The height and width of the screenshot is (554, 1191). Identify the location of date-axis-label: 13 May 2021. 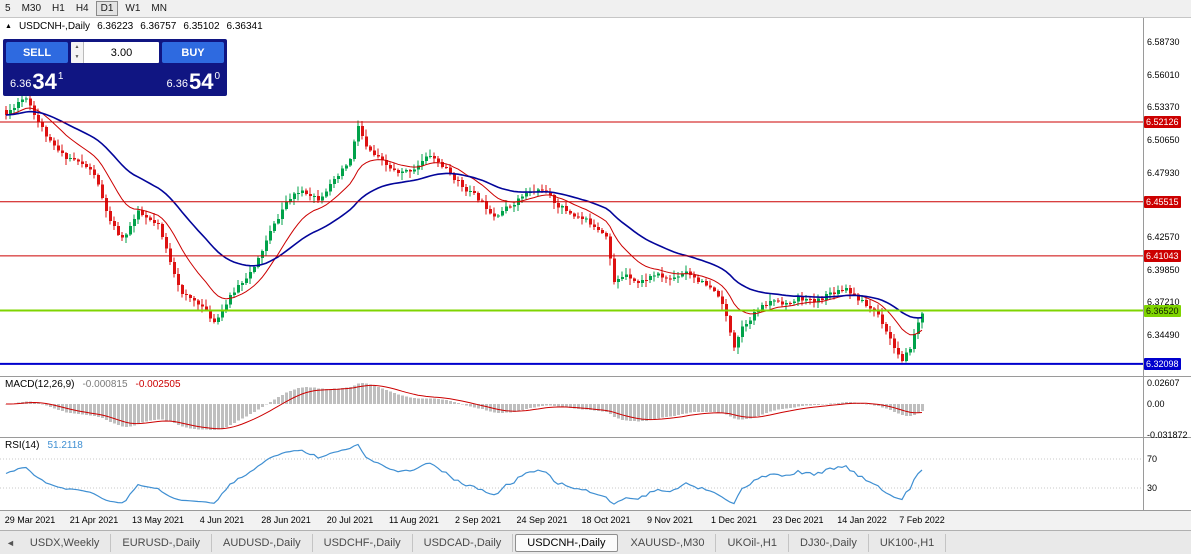
(158, 520).